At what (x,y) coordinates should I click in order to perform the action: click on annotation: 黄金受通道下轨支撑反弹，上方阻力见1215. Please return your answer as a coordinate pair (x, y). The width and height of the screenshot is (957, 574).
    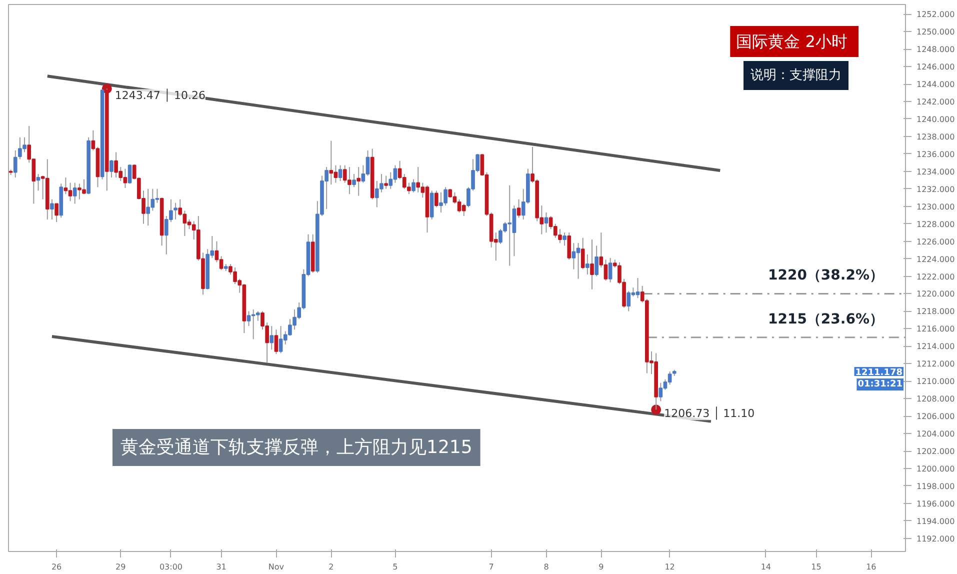
    Looking at the image, I should click on (296, 447).